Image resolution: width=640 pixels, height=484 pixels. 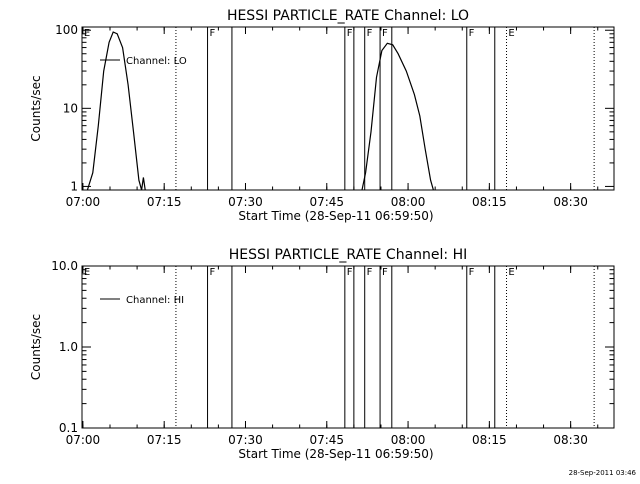 What do you see at coordinates (245, 202) in the screenshot?
I see `panel-1-x-tick-label: 07:30` at bounding box center [245, 202].